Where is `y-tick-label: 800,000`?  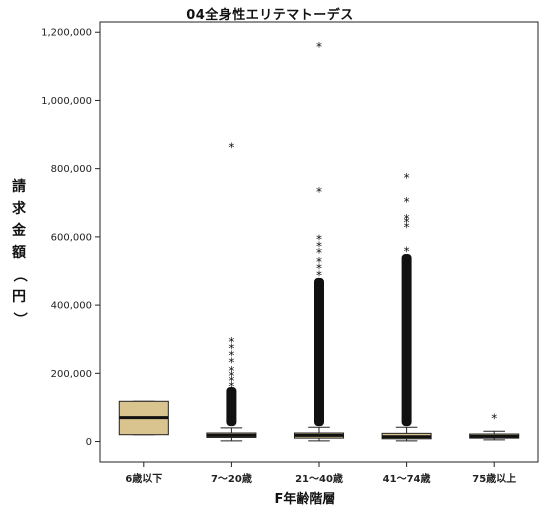 y-tick-label: 800,000 is located at coordinates (71, 169).